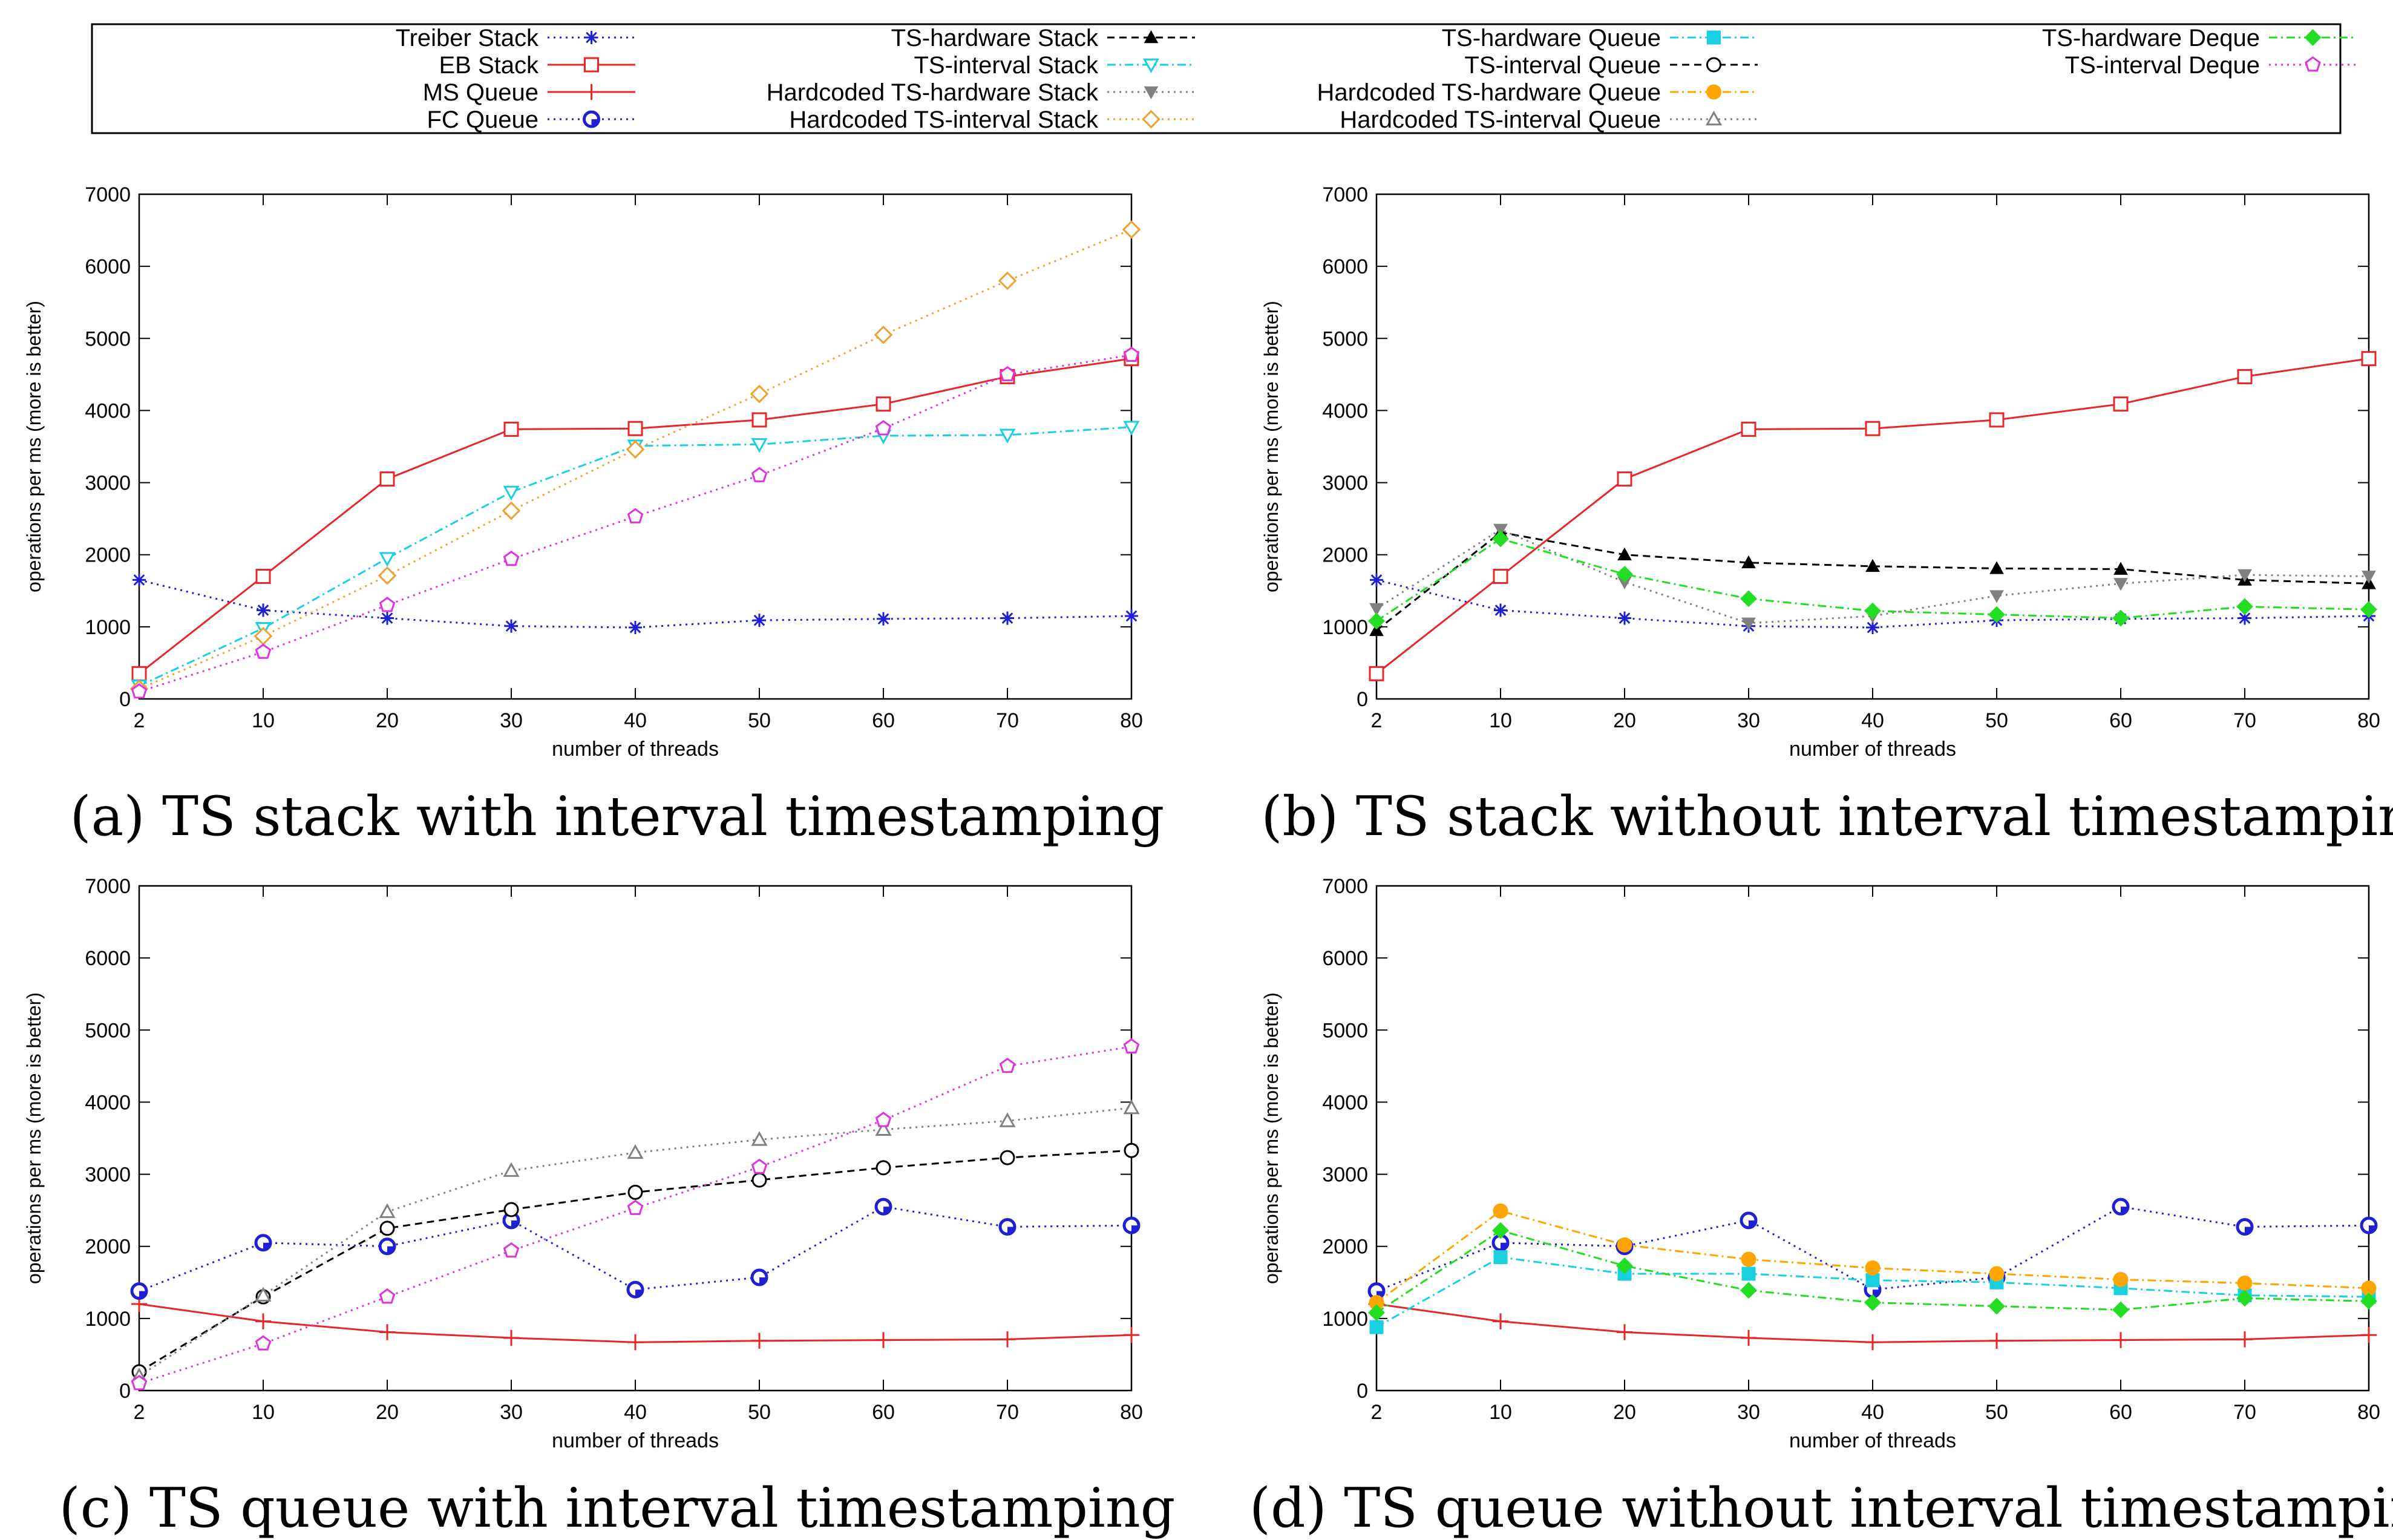 The width and height of the screenshot is (2393, 1540). Describe the element at coordinates (108, 338) in the screenshot. I see `y-tick-label: 5000` at that location.